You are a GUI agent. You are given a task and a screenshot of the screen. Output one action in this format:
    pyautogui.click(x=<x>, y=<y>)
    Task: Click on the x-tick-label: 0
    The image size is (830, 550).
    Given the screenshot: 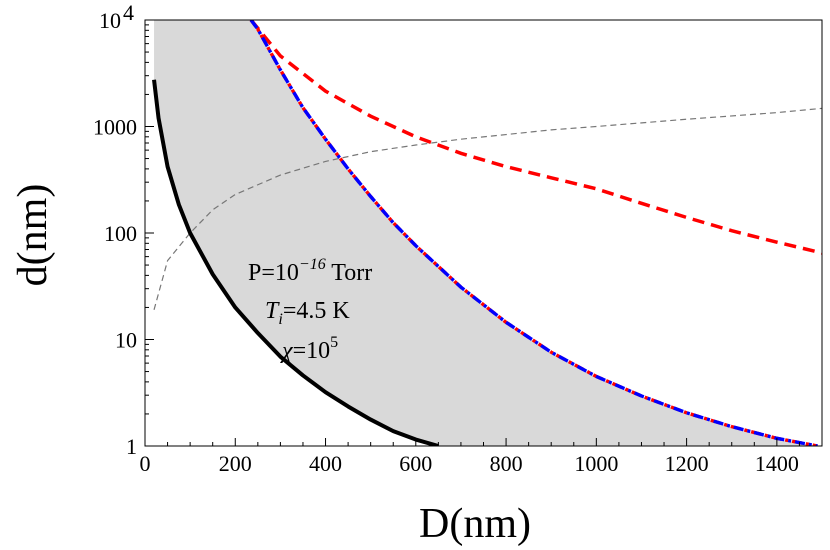 What is the action you would take?
    pyautogui.click(x=145, y=463)
    